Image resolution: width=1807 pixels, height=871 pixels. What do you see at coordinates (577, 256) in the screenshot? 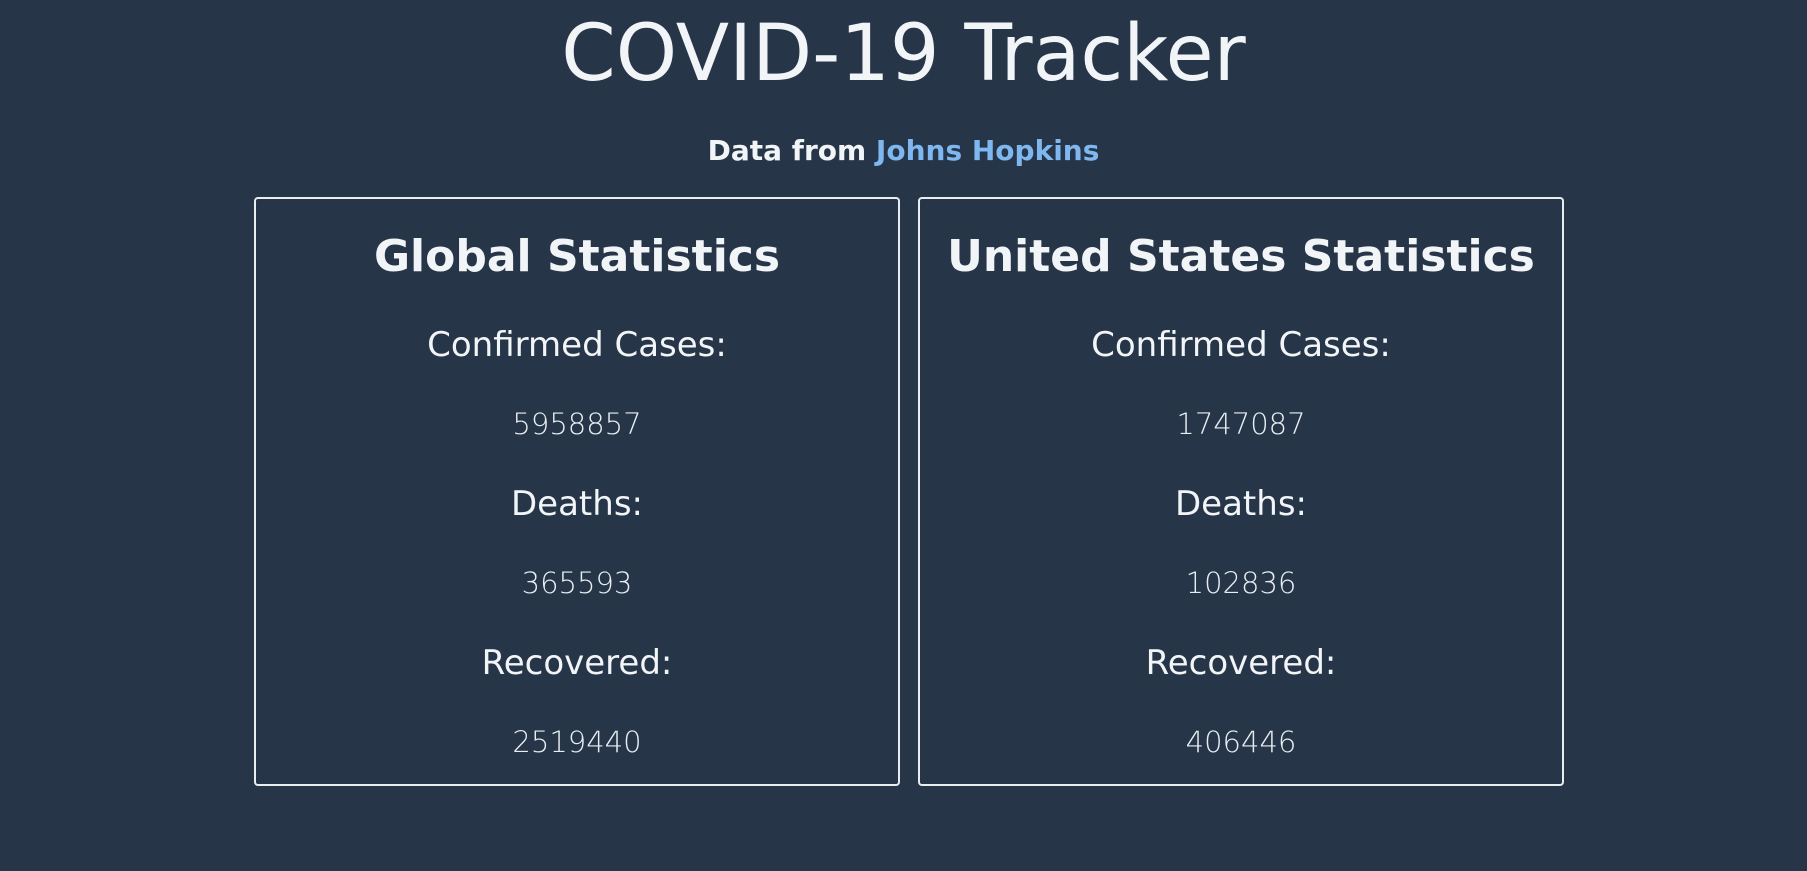
I see `global-statistics-title: Global Statistics` at bounding box center [577, 256].